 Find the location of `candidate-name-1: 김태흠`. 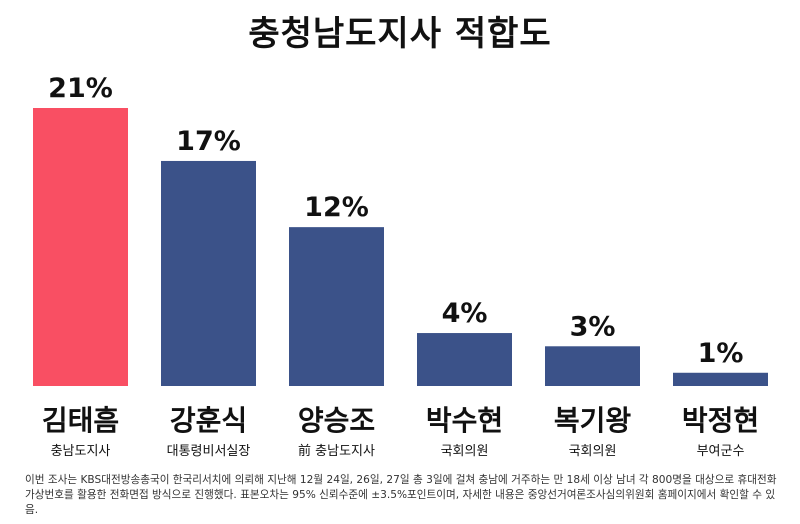

candidate-name-1: 김태흠 is located at coordinates (80, 420).